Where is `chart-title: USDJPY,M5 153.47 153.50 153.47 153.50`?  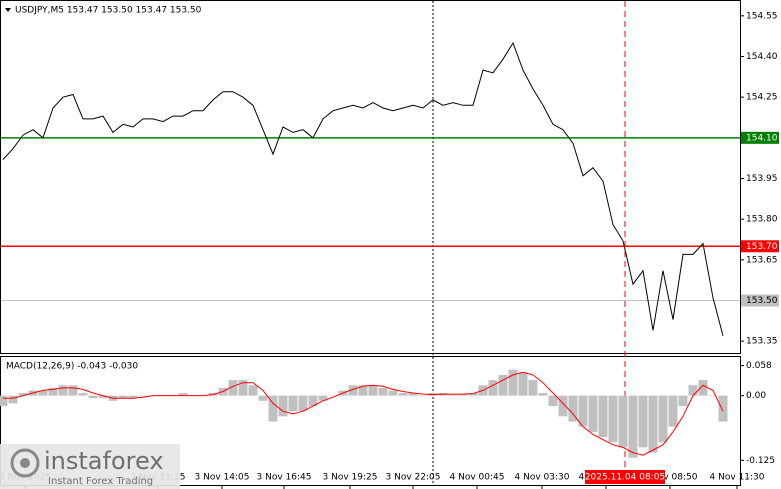
chart-title: USDJPY,M5 153.47 153.50 153.47 153.50 is located at coordinates (108, 11).